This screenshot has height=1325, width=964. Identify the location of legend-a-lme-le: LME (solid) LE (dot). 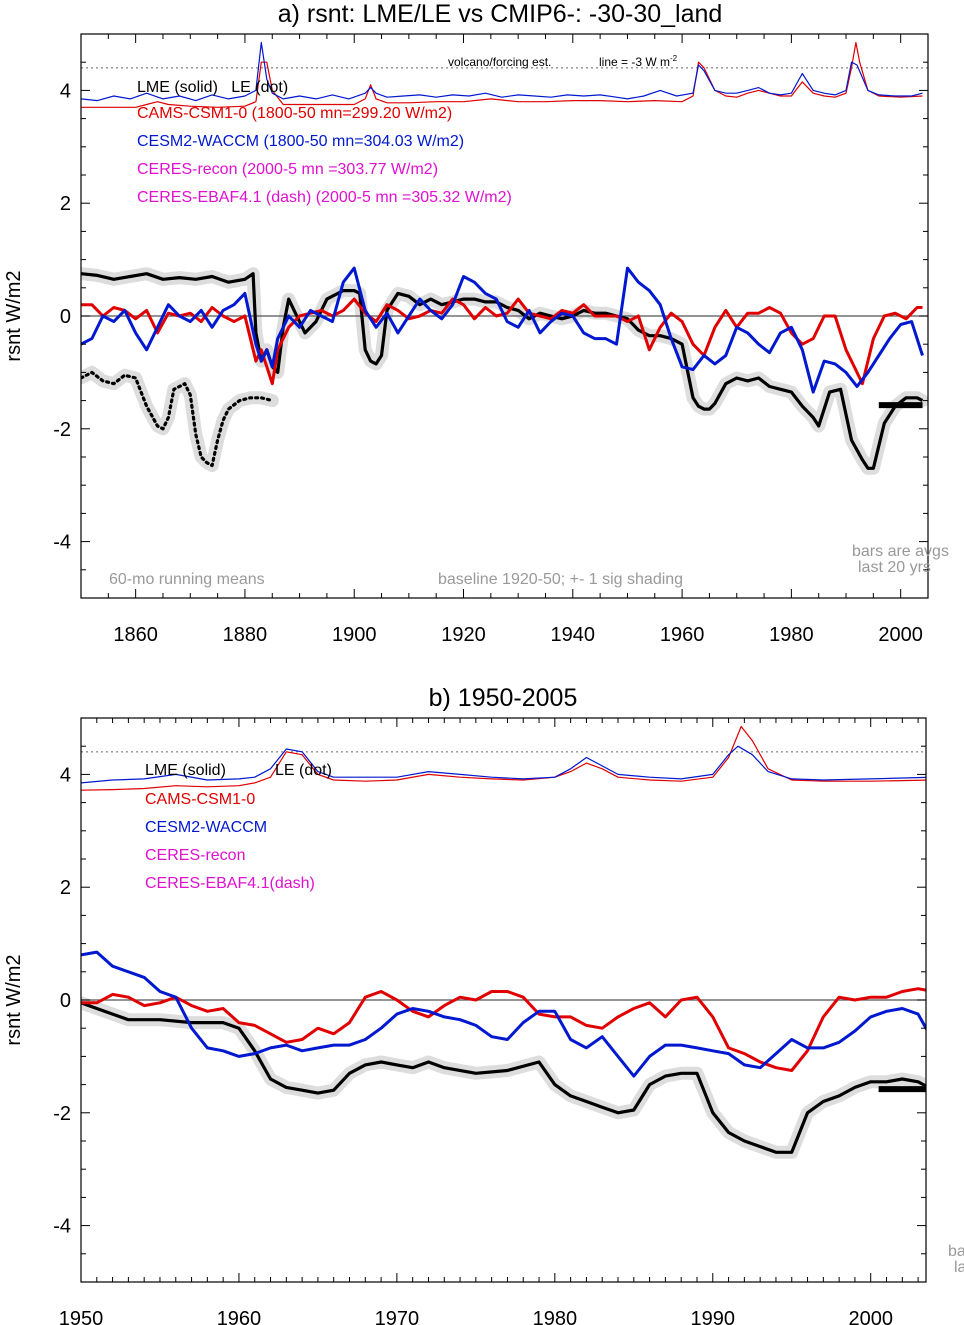
(212, 87).